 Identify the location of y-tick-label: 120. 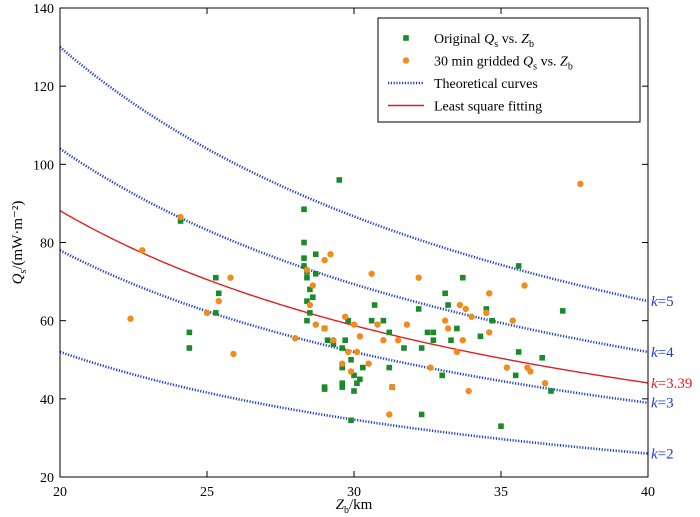
(43, 87).